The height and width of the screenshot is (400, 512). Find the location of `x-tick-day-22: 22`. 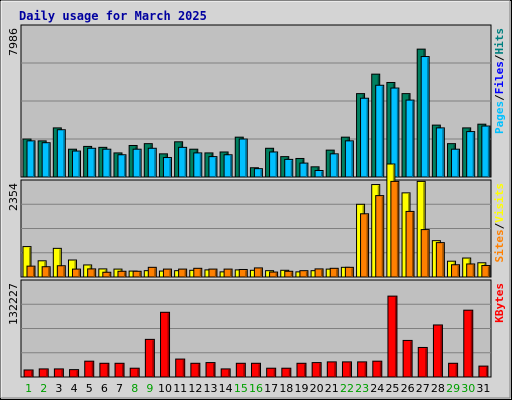

x-tick-day-22: 22 is located at coordinates (347, 388).